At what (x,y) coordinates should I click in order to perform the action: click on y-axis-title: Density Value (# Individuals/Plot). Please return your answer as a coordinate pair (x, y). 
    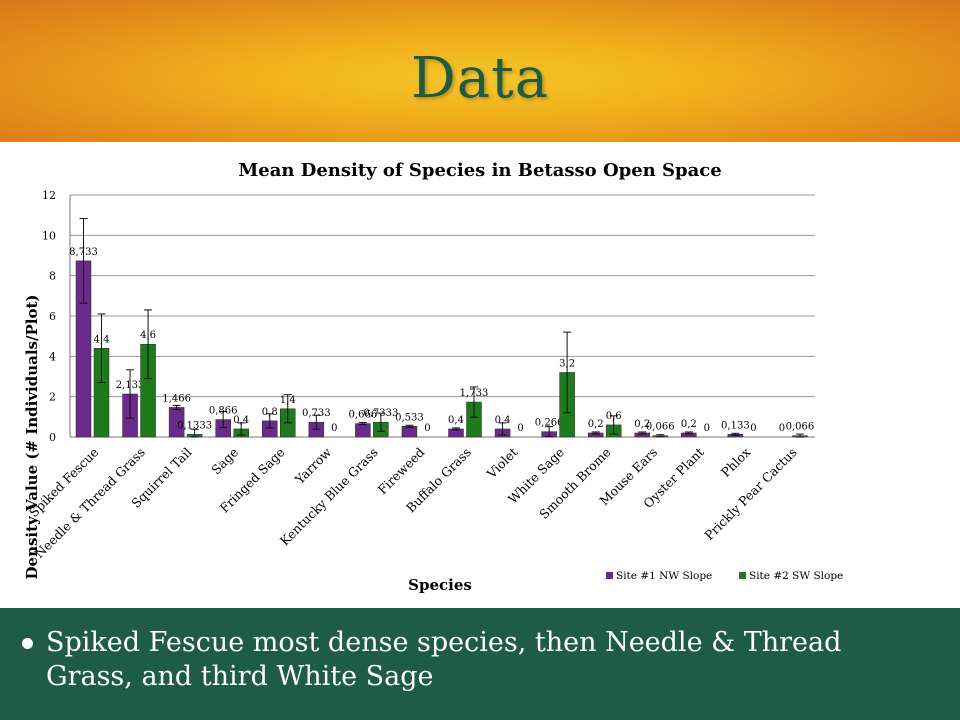
    Looking at the image, I should click on (32, 437).